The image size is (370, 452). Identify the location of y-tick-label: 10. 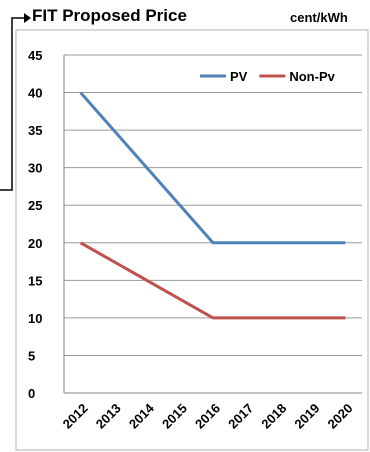
(35, 318).